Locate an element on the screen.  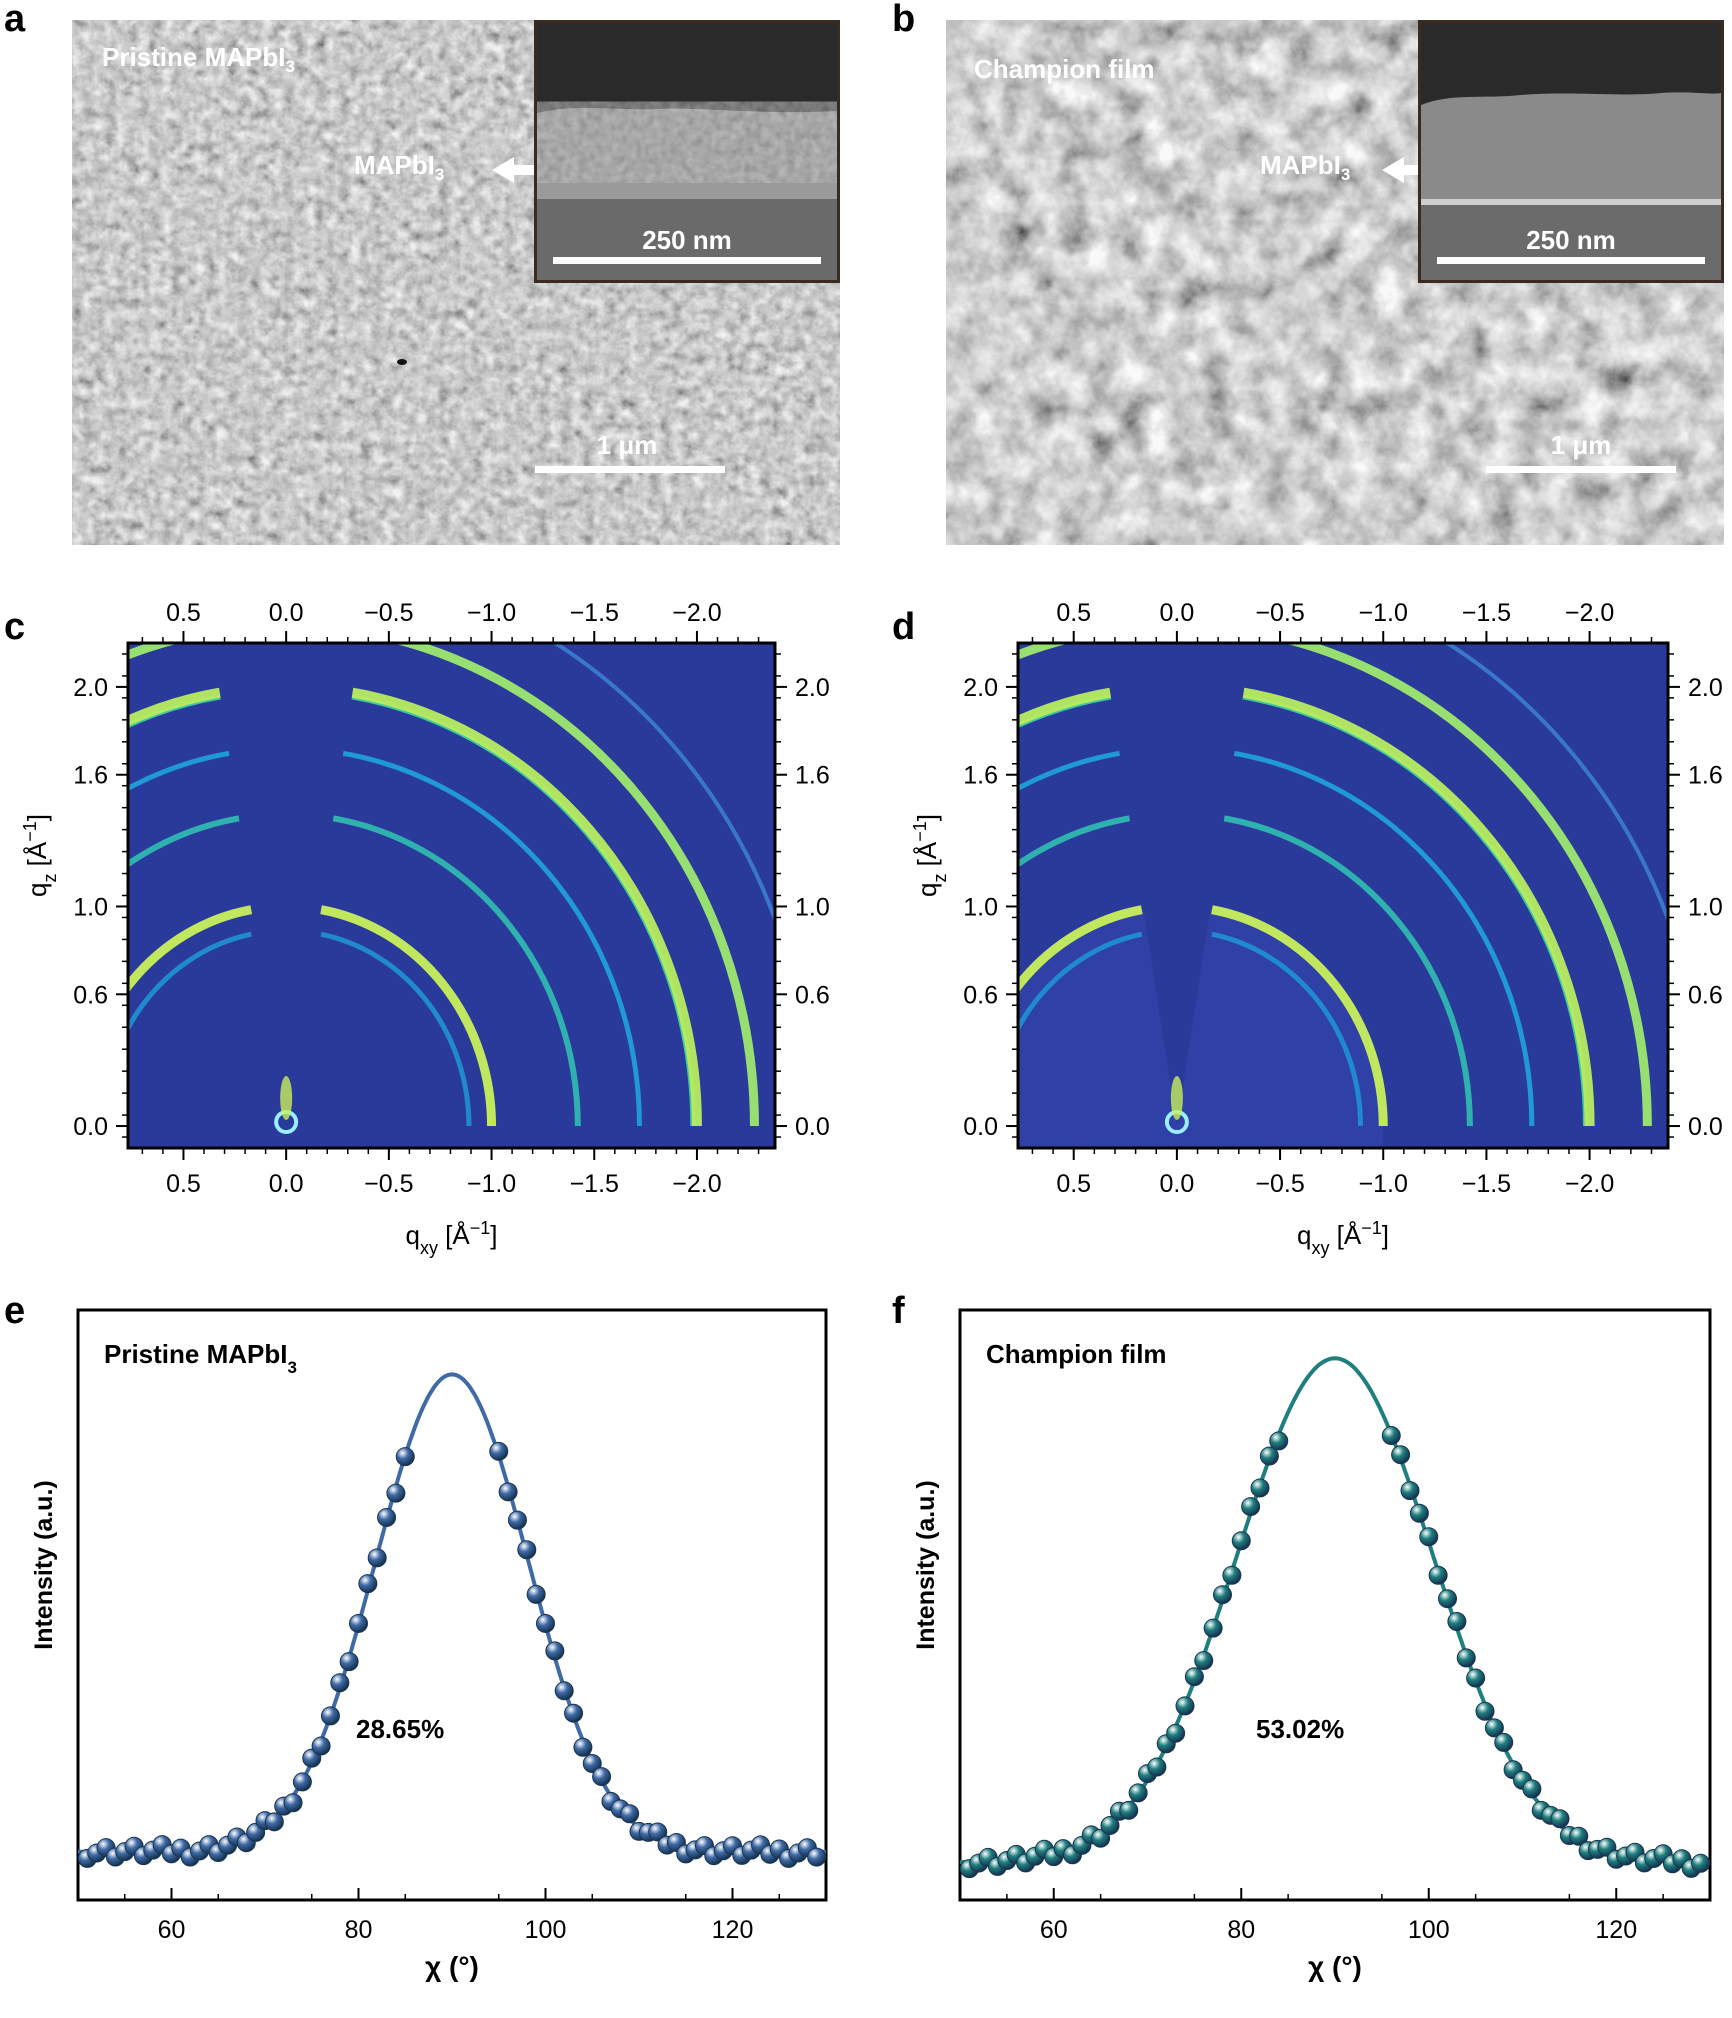
direct-beam-spot is located at coordinates (286, 1098).